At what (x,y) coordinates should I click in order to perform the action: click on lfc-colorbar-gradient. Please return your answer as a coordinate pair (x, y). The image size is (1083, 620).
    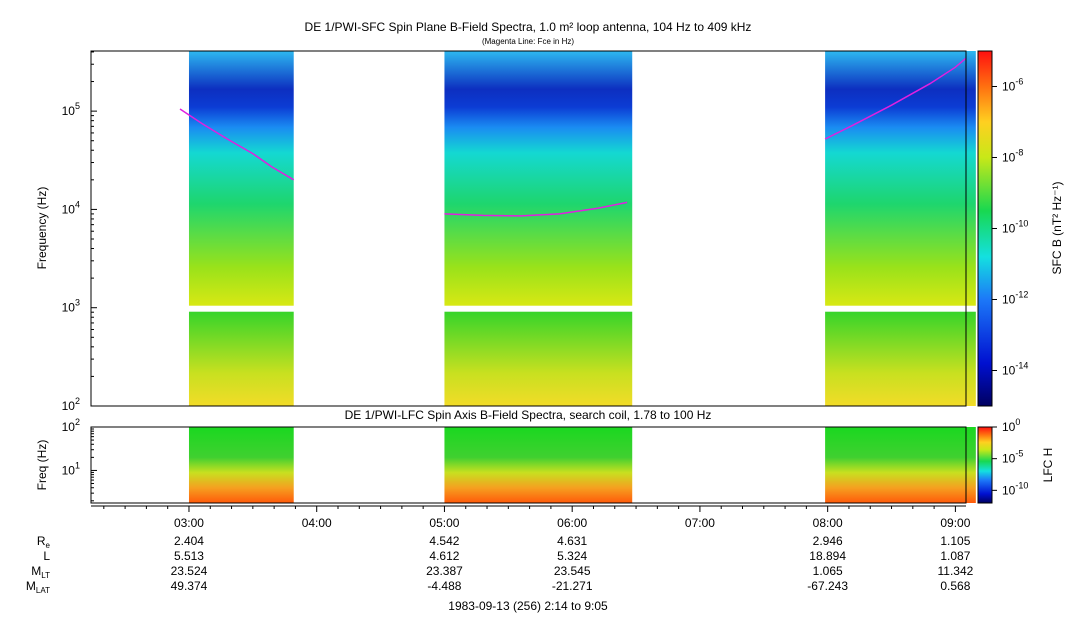
    Looking at the image, I should click on (985, 465).